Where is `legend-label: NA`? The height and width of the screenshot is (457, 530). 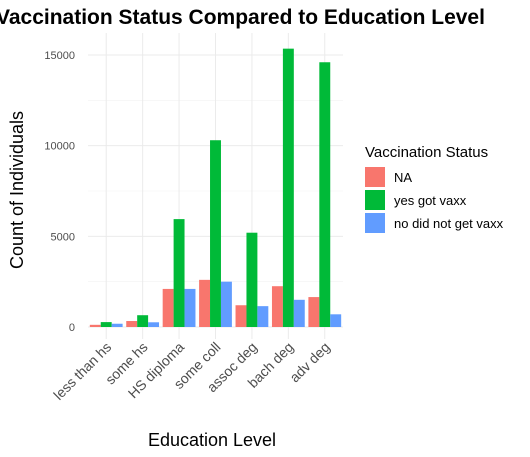
legend-label: NA is located at coordinates (403, 177).